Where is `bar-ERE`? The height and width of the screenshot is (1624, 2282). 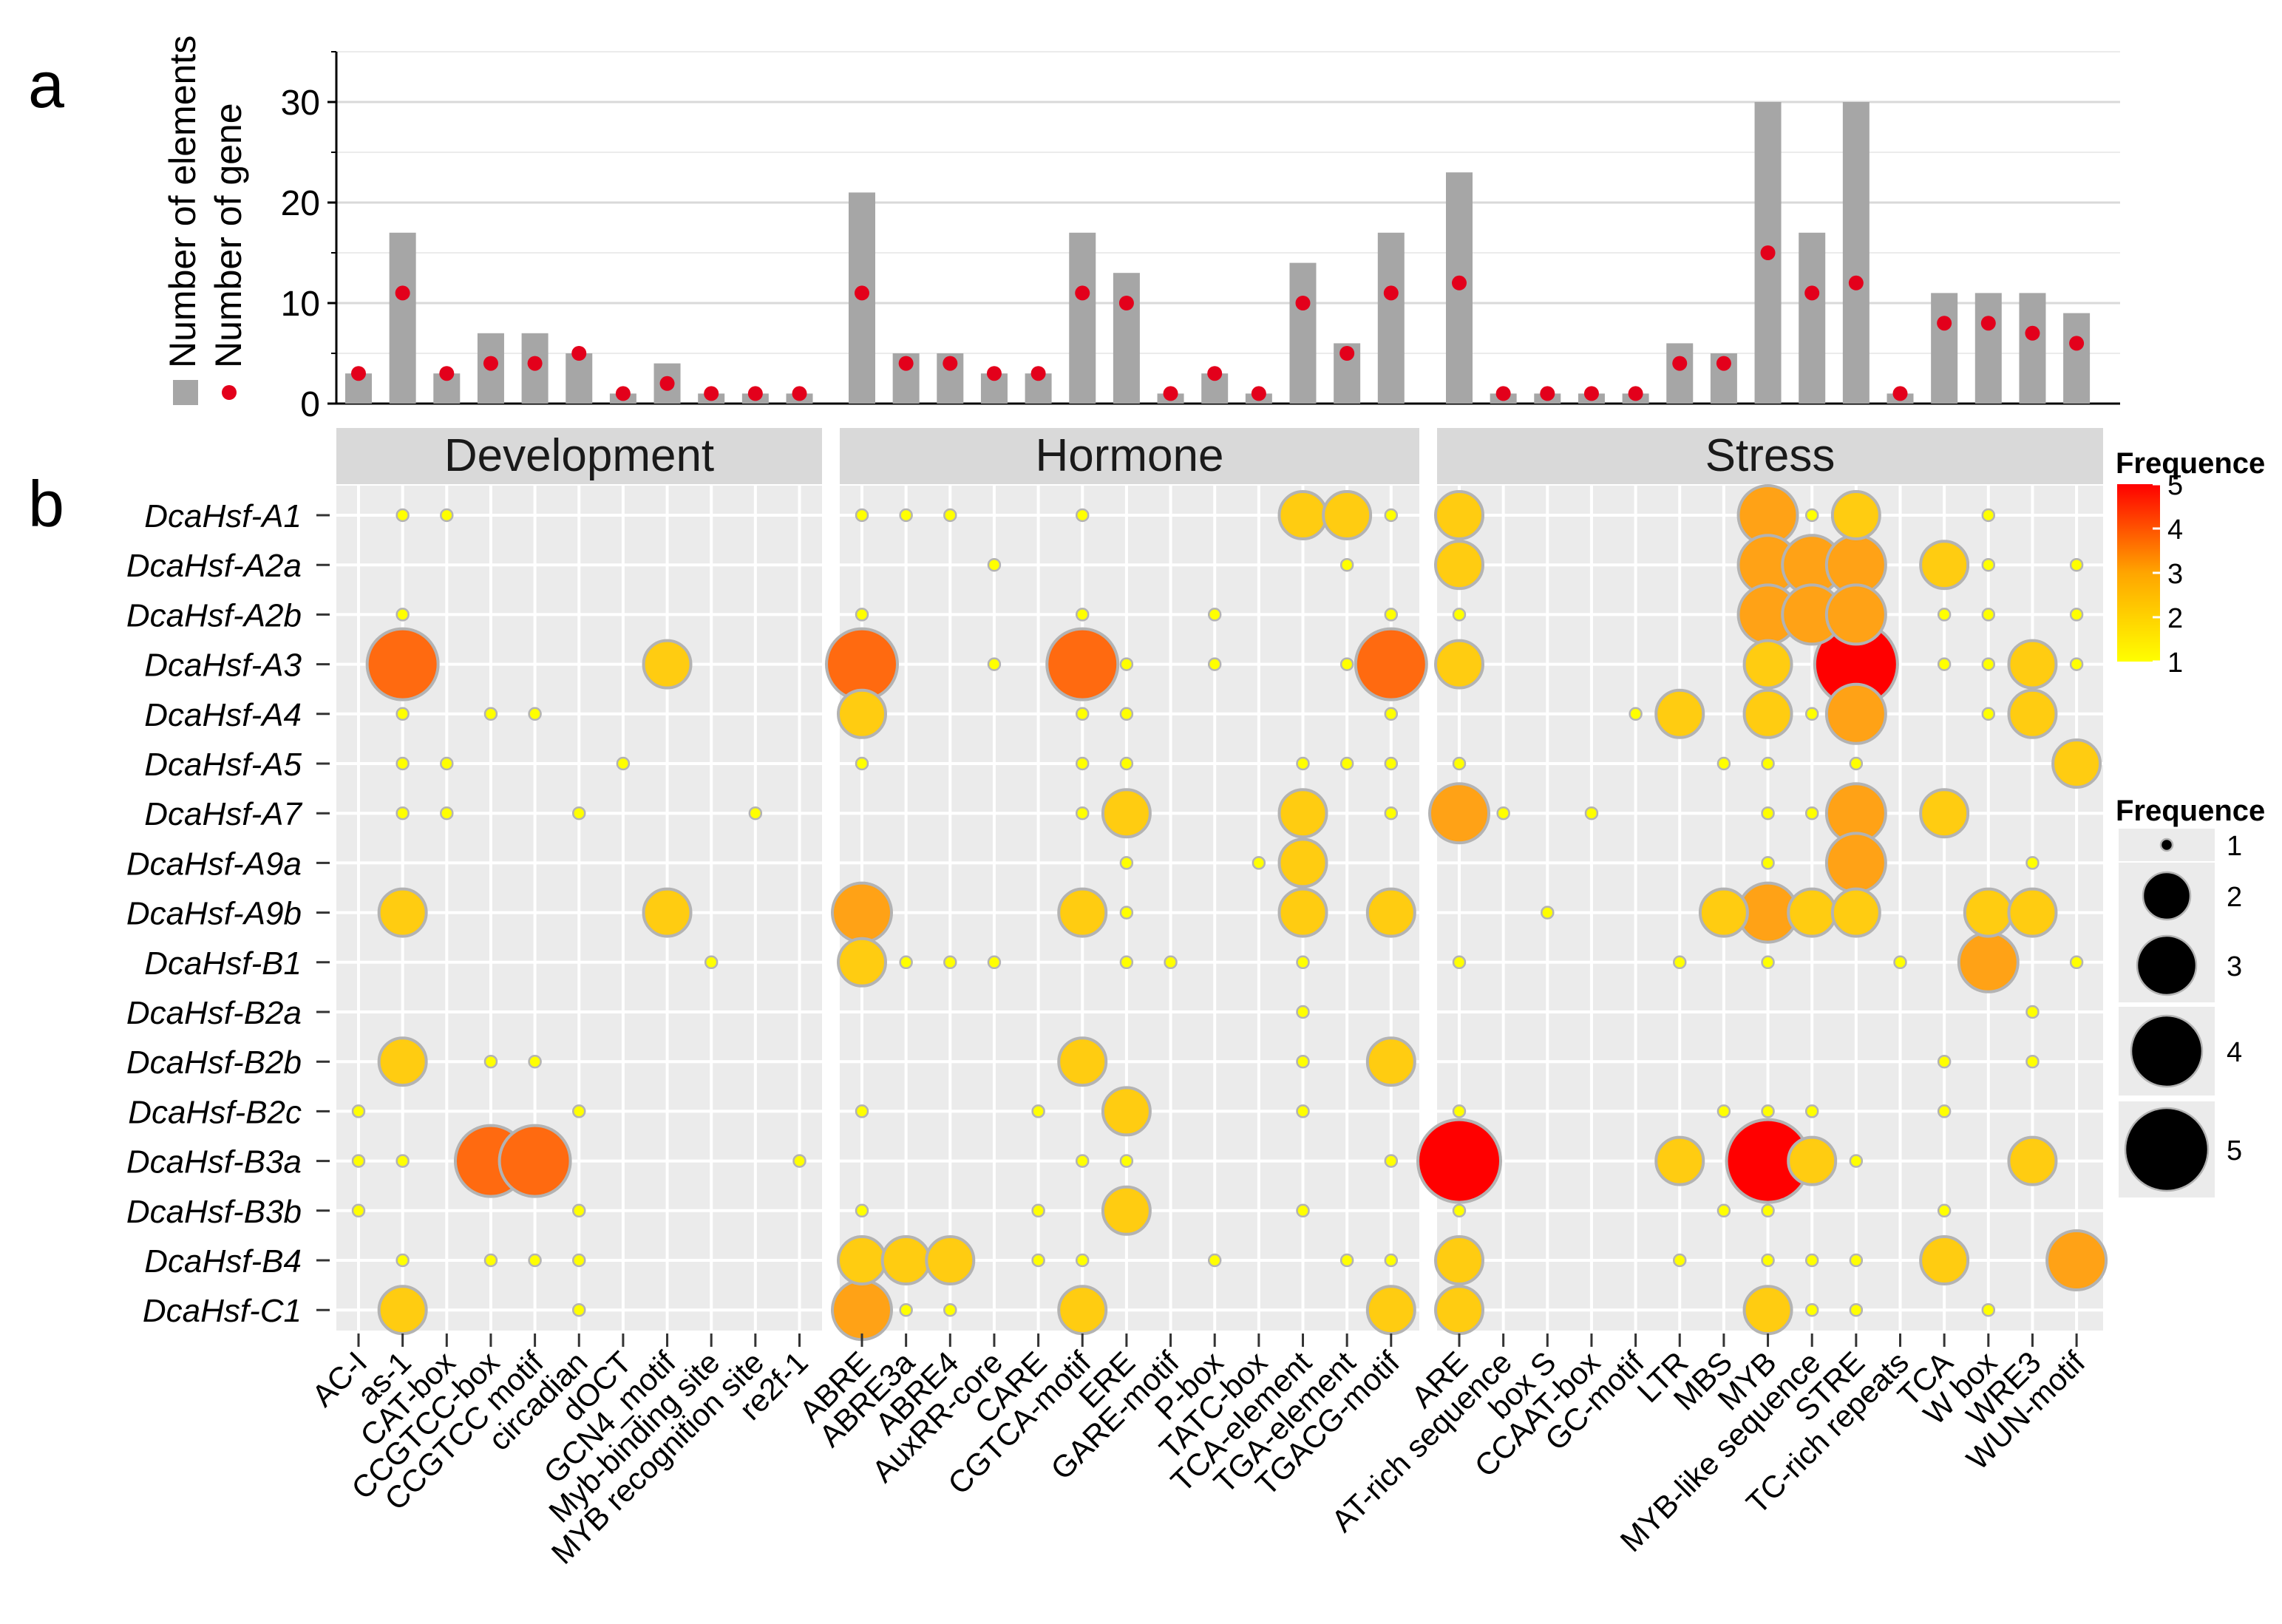
bar-ERE is located at coordinates (1126, 338).